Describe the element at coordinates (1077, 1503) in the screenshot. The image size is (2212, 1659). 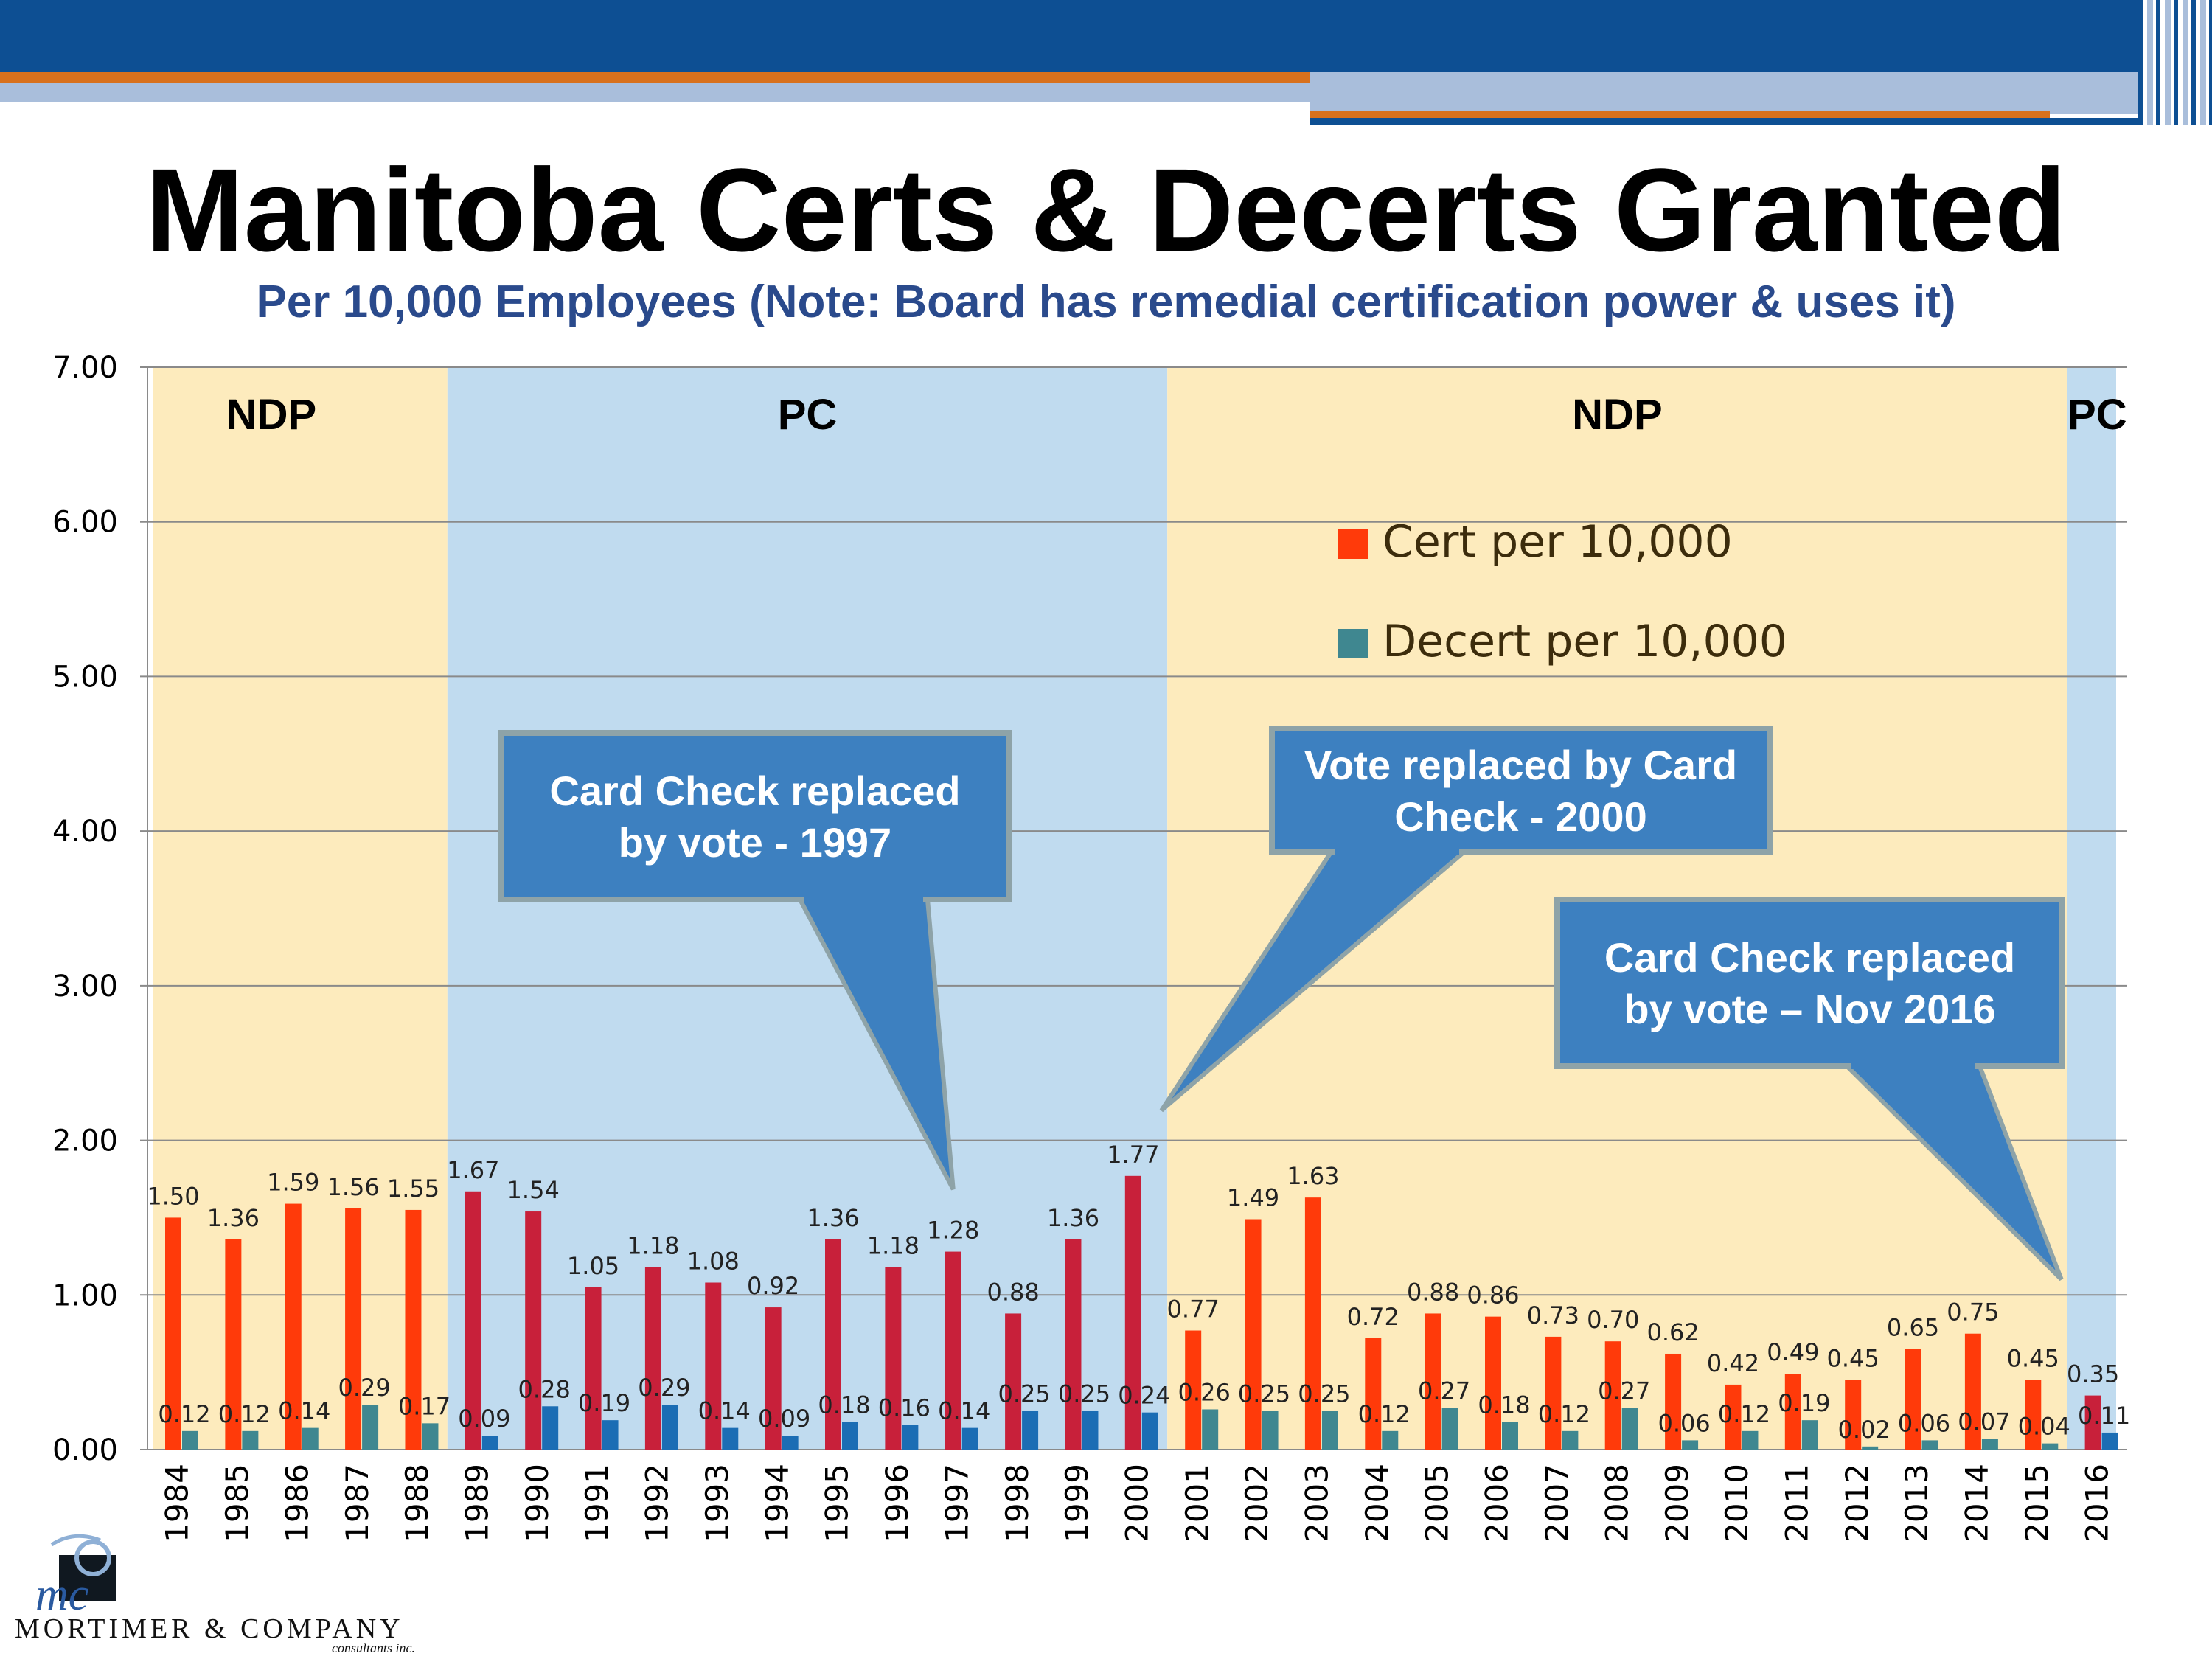
I see `x-tick-label: 1999` at that location.